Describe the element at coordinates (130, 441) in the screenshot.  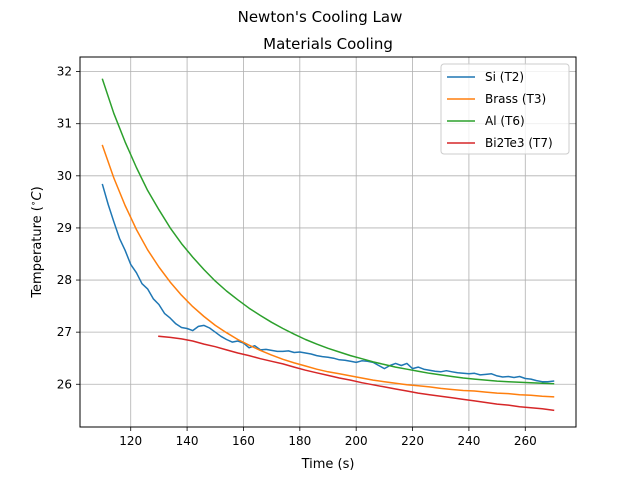
I see `x-tick-label: 120` at that location.